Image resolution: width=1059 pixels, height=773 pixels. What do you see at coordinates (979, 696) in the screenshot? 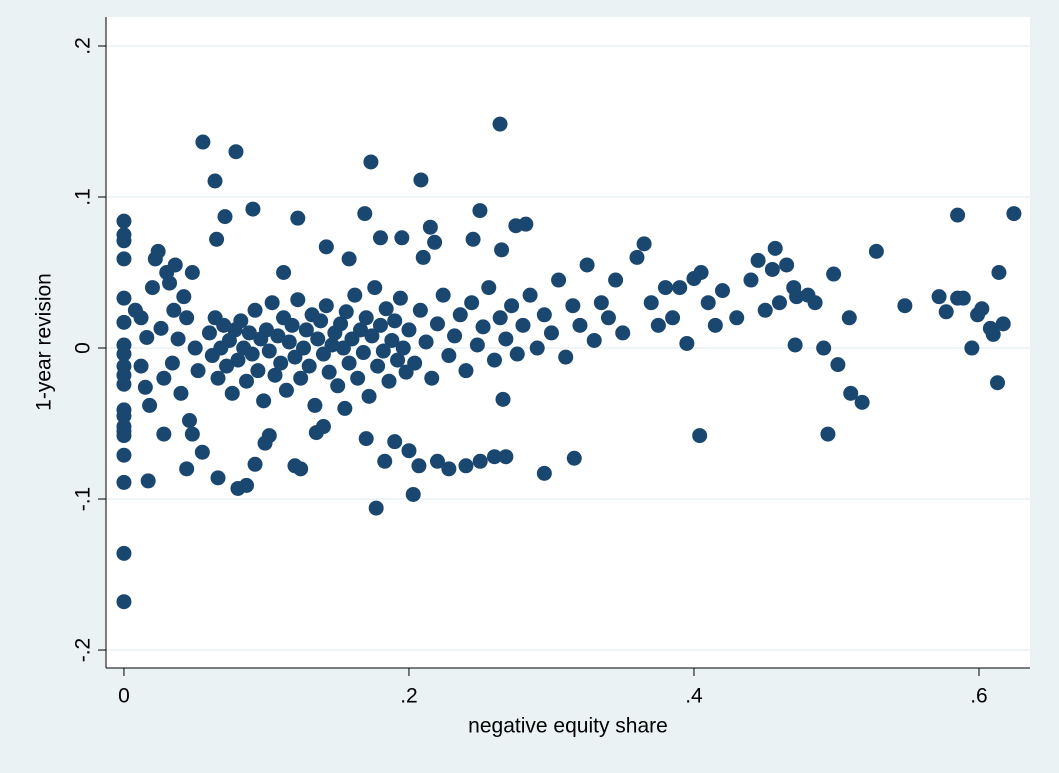
I see `x-tick-label: .6` at bounding box center [979, 696].